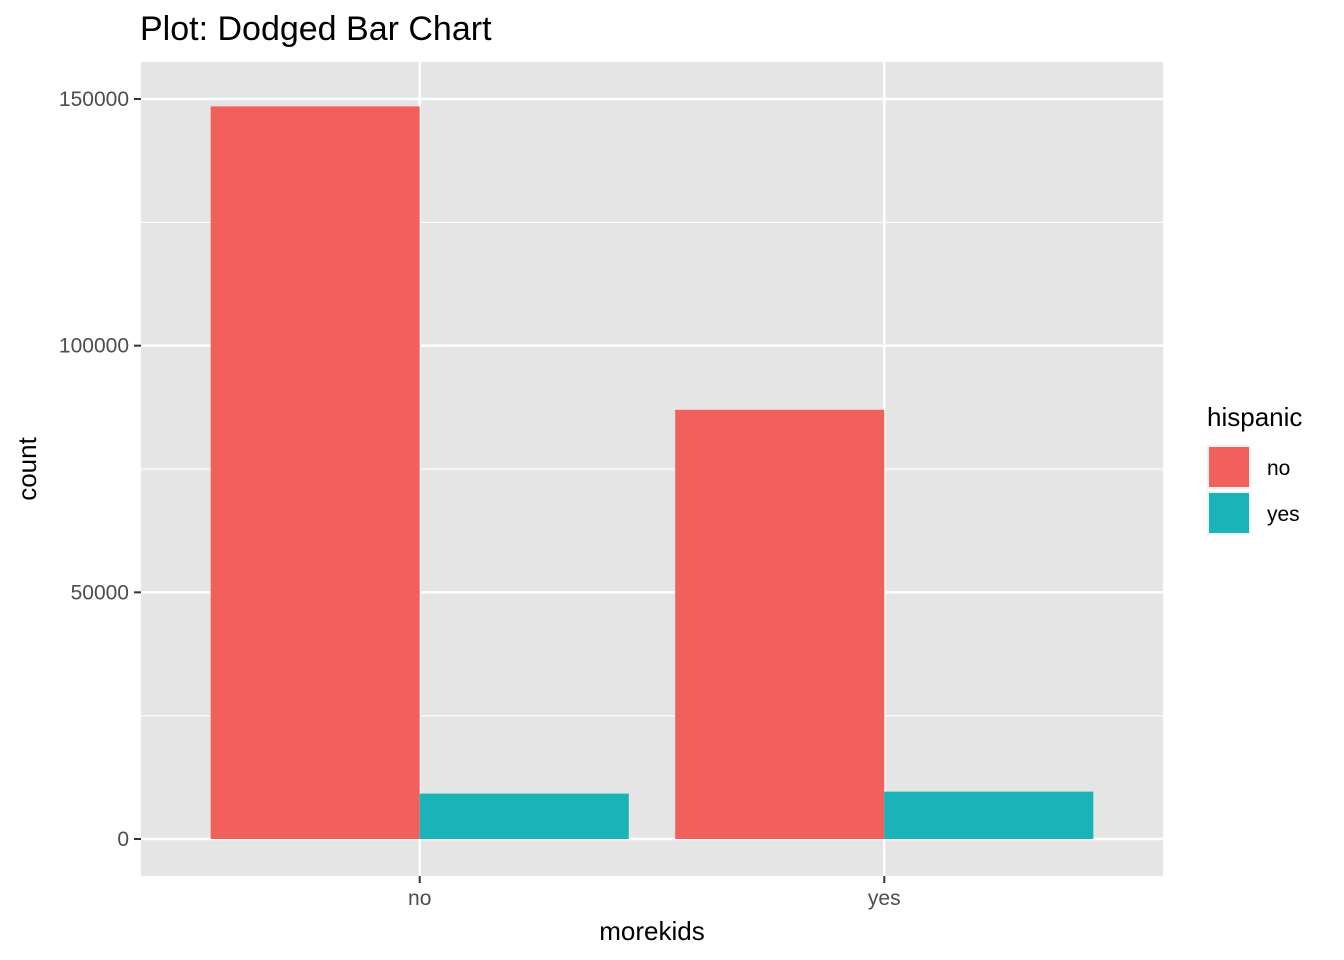 The height and width of the screenshot is (960, 1344). I want to click on legend-label-yes: yes, so click(1283, 514).